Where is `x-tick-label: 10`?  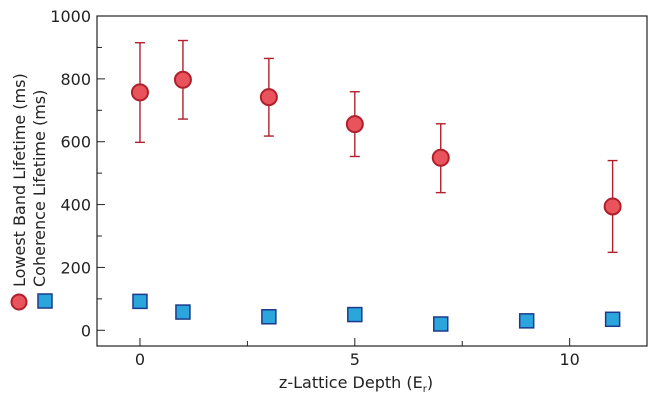 x-tick-label: 10 is located at coordinates (569, 359).